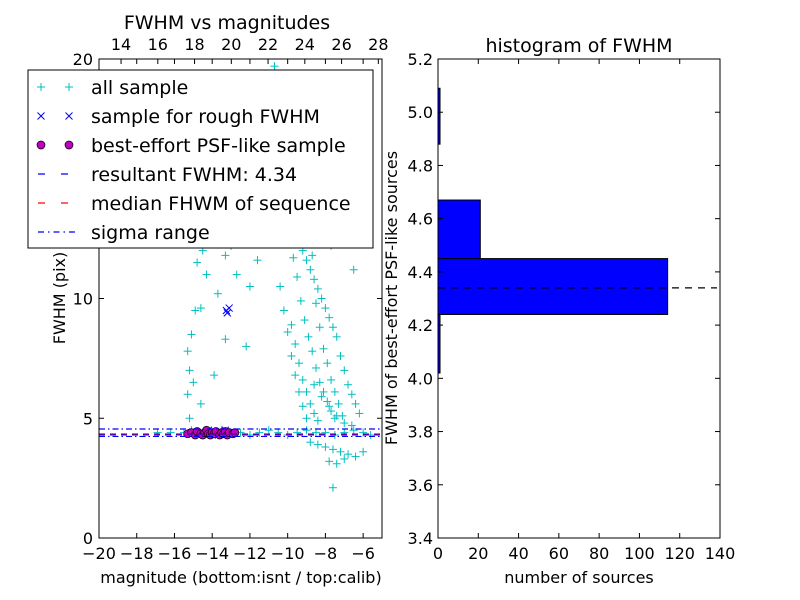 The width and height of the screenshot is (800, 600). I want to click on x-tick-label: −18, so click(137, 553).